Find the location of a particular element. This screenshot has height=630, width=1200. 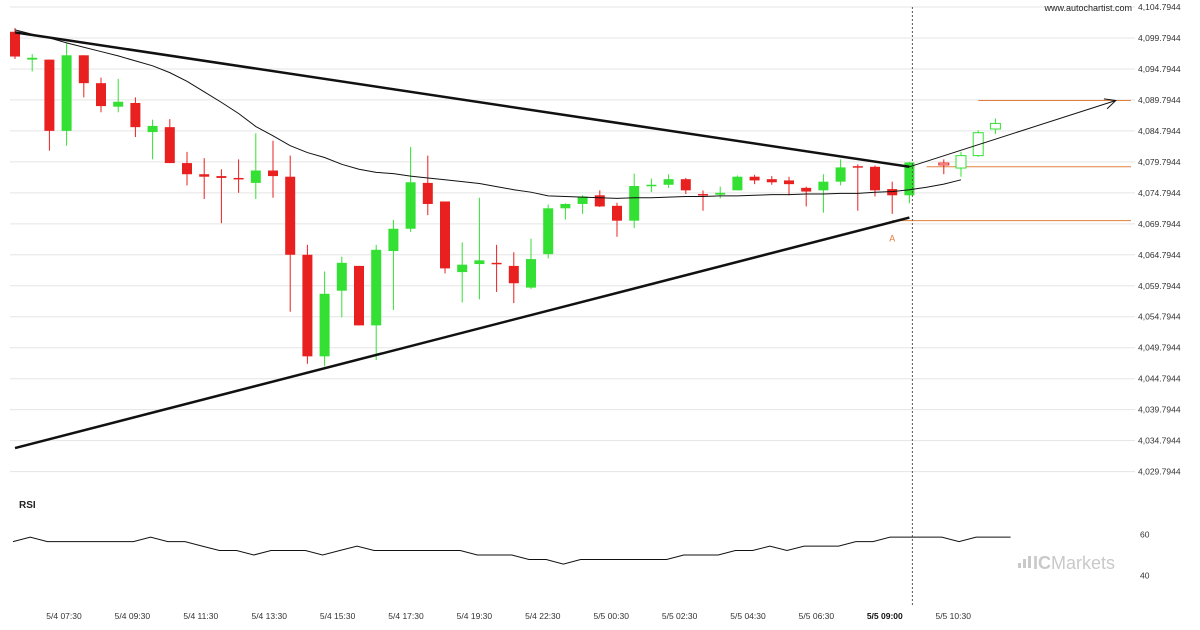

y-tick-label: 4,029.7944 is located at coordinates (1159, 472).